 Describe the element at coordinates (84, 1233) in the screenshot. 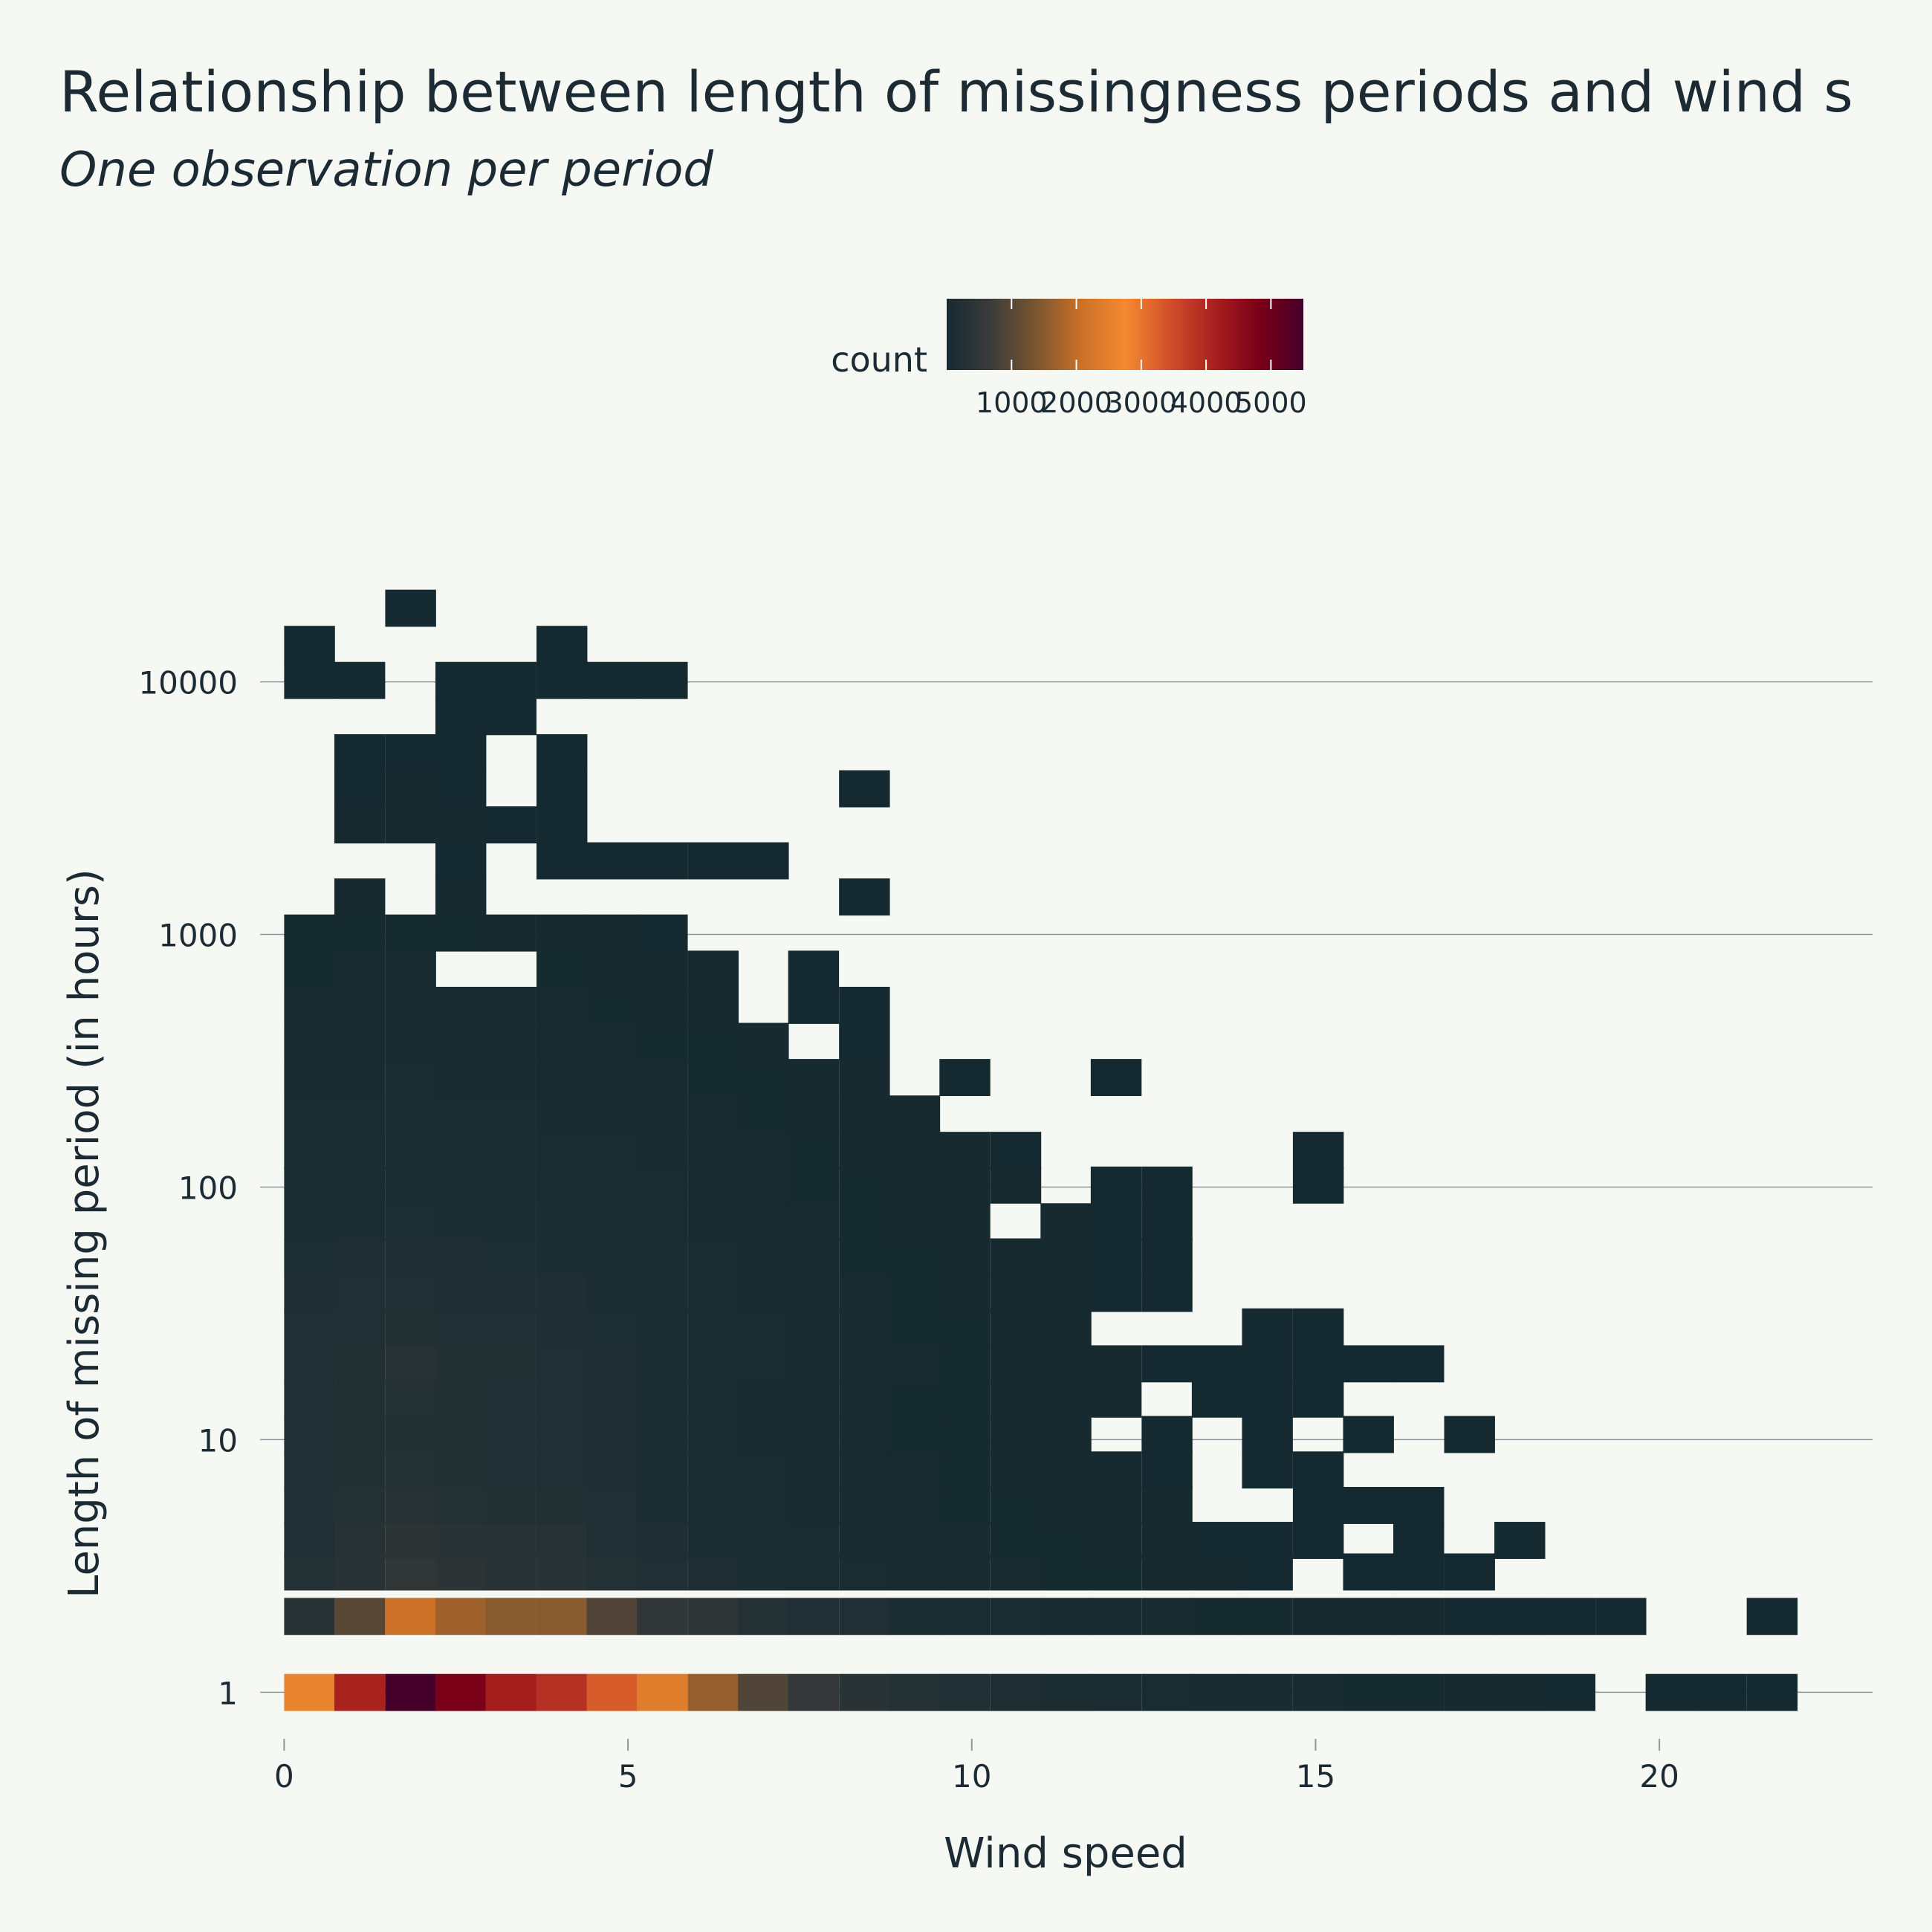

I see `y-axis-label: Length of missing period (in hours)` at that location.